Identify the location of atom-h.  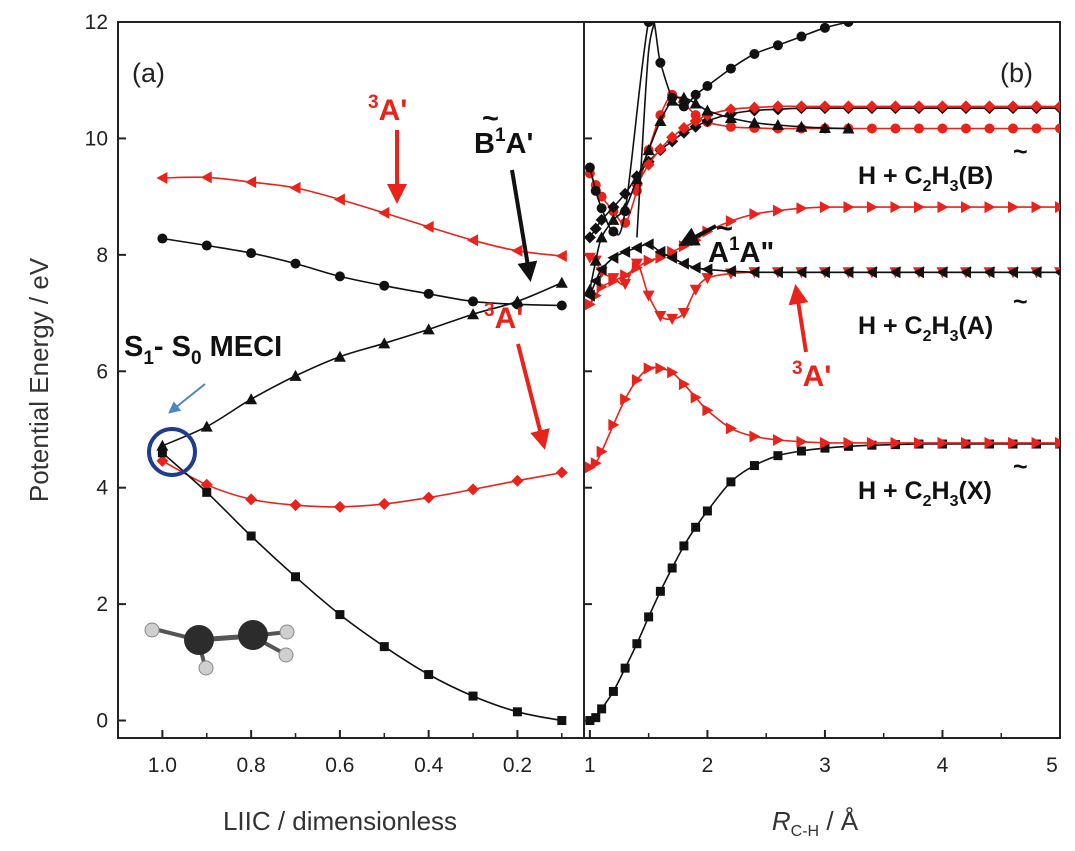
(286, 655).